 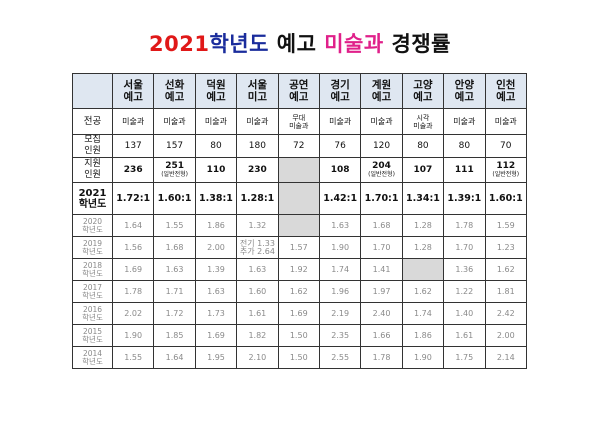 What do you see at coordinates (464, 357) in the screenshot?
I see `table-cell: 1.75` at bounding box center [464, 357].